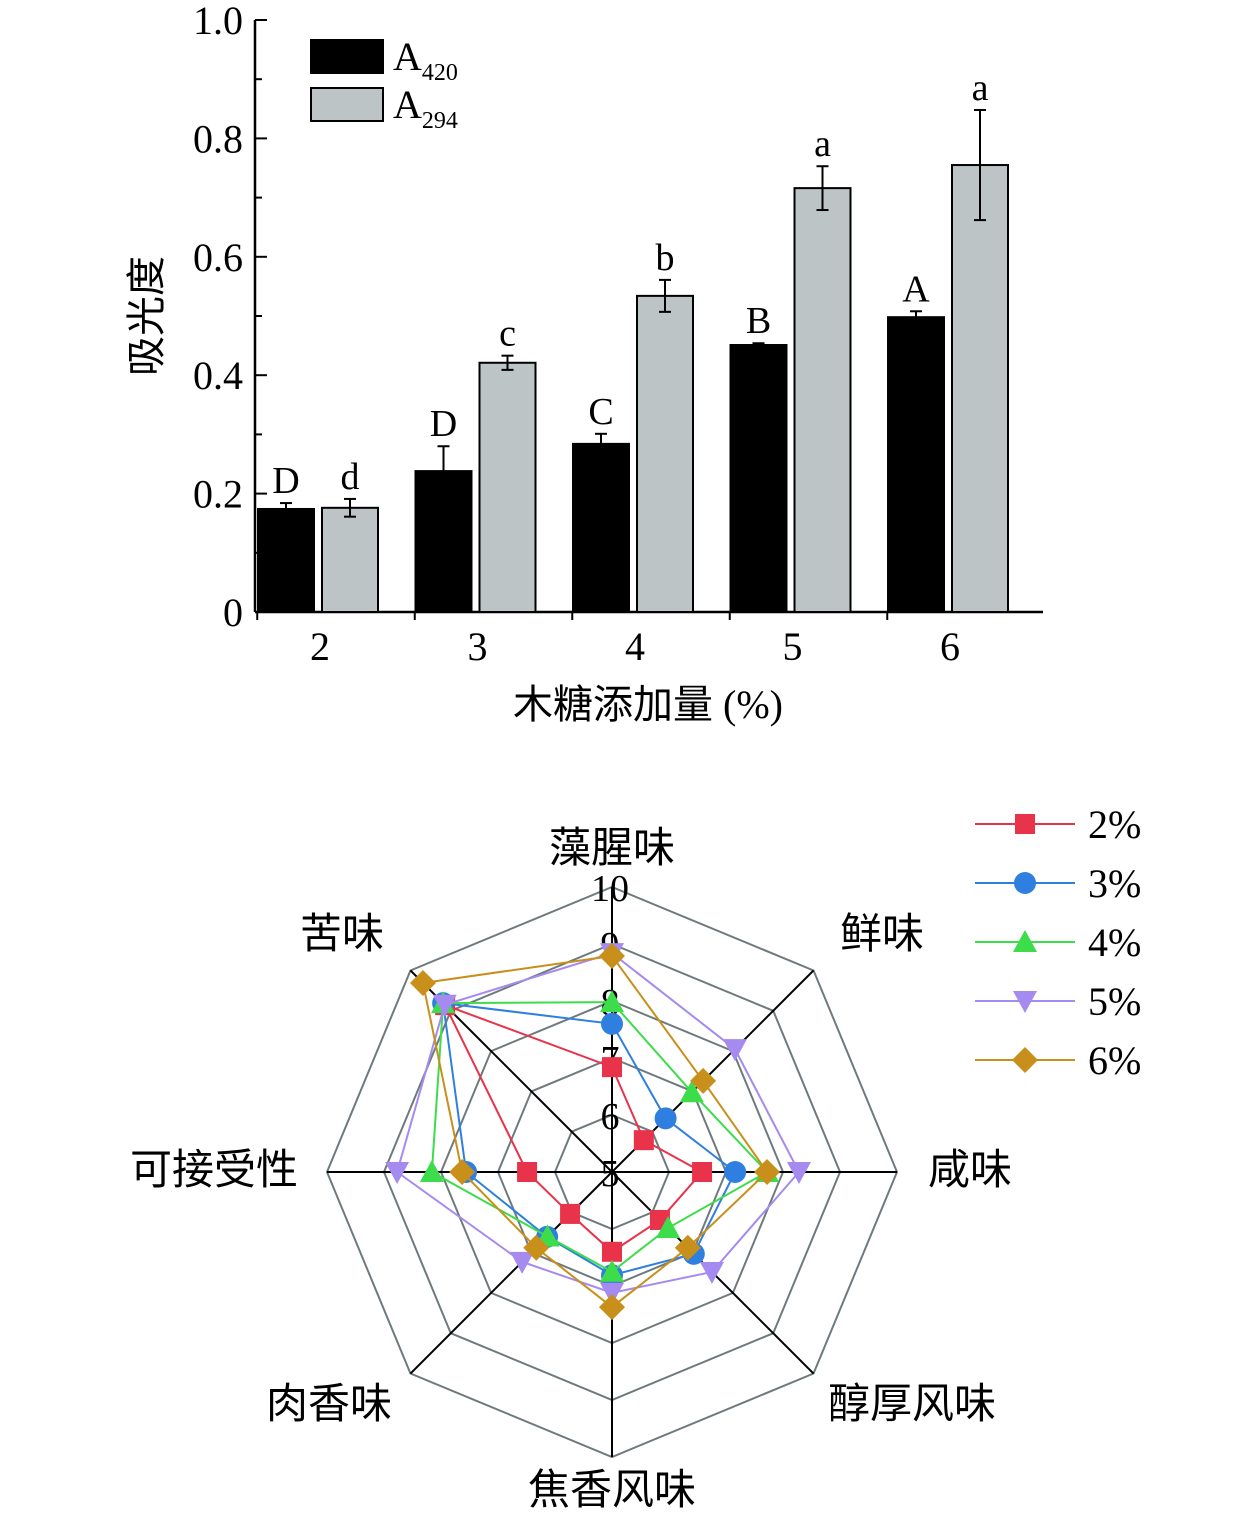  Describe the element at coordinates (648, 704) in the screenshot. I see `x-axis-label: 木糖添加量 (%)` at that location.